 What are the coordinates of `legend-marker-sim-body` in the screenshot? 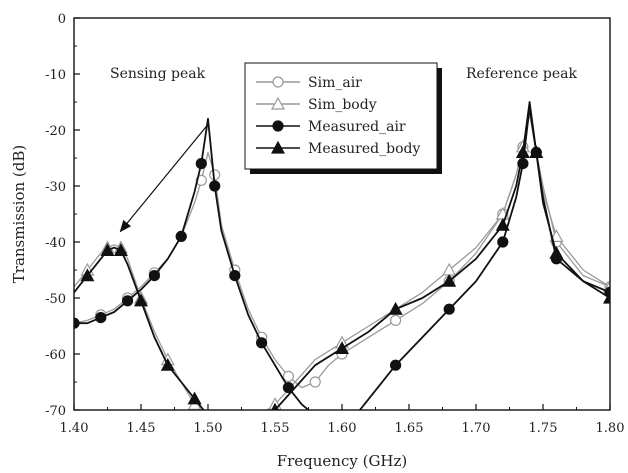 It's located at (278, 103).